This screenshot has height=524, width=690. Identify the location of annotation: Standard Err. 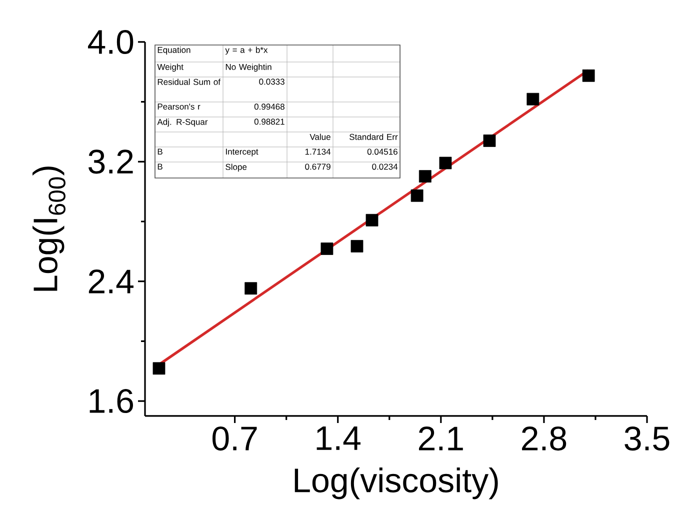
(374, 137).